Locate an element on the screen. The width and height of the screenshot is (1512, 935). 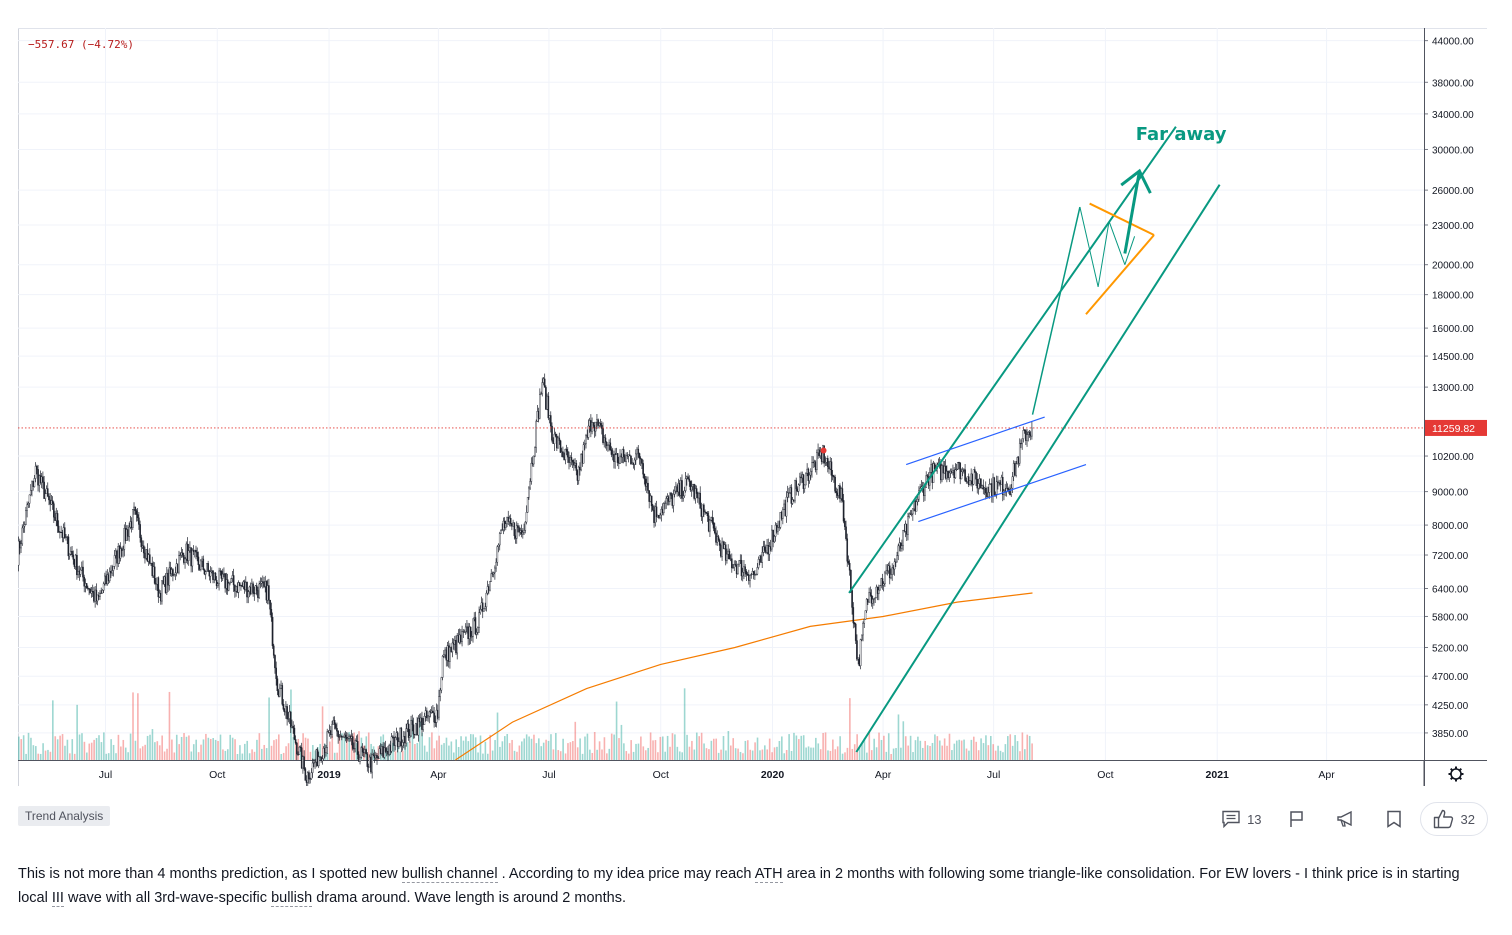
y-tick-label: 14500.00 is located at coordinates (1453, 357).